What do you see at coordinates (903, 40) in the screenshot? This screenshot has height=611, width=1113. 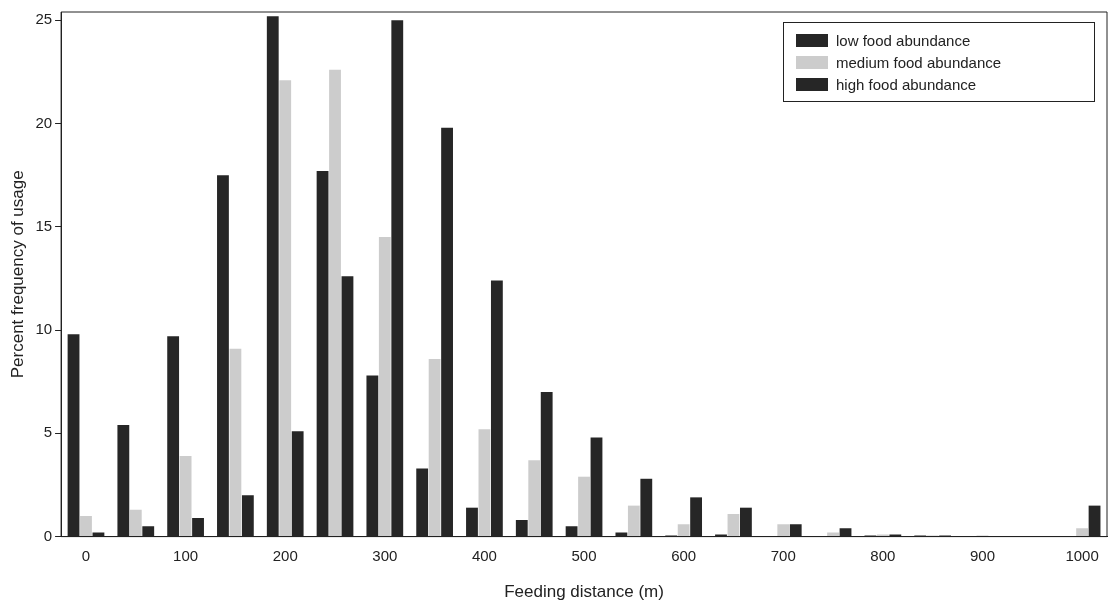 I see `legend-label: low food abundance` at bounding box center [903, 40].